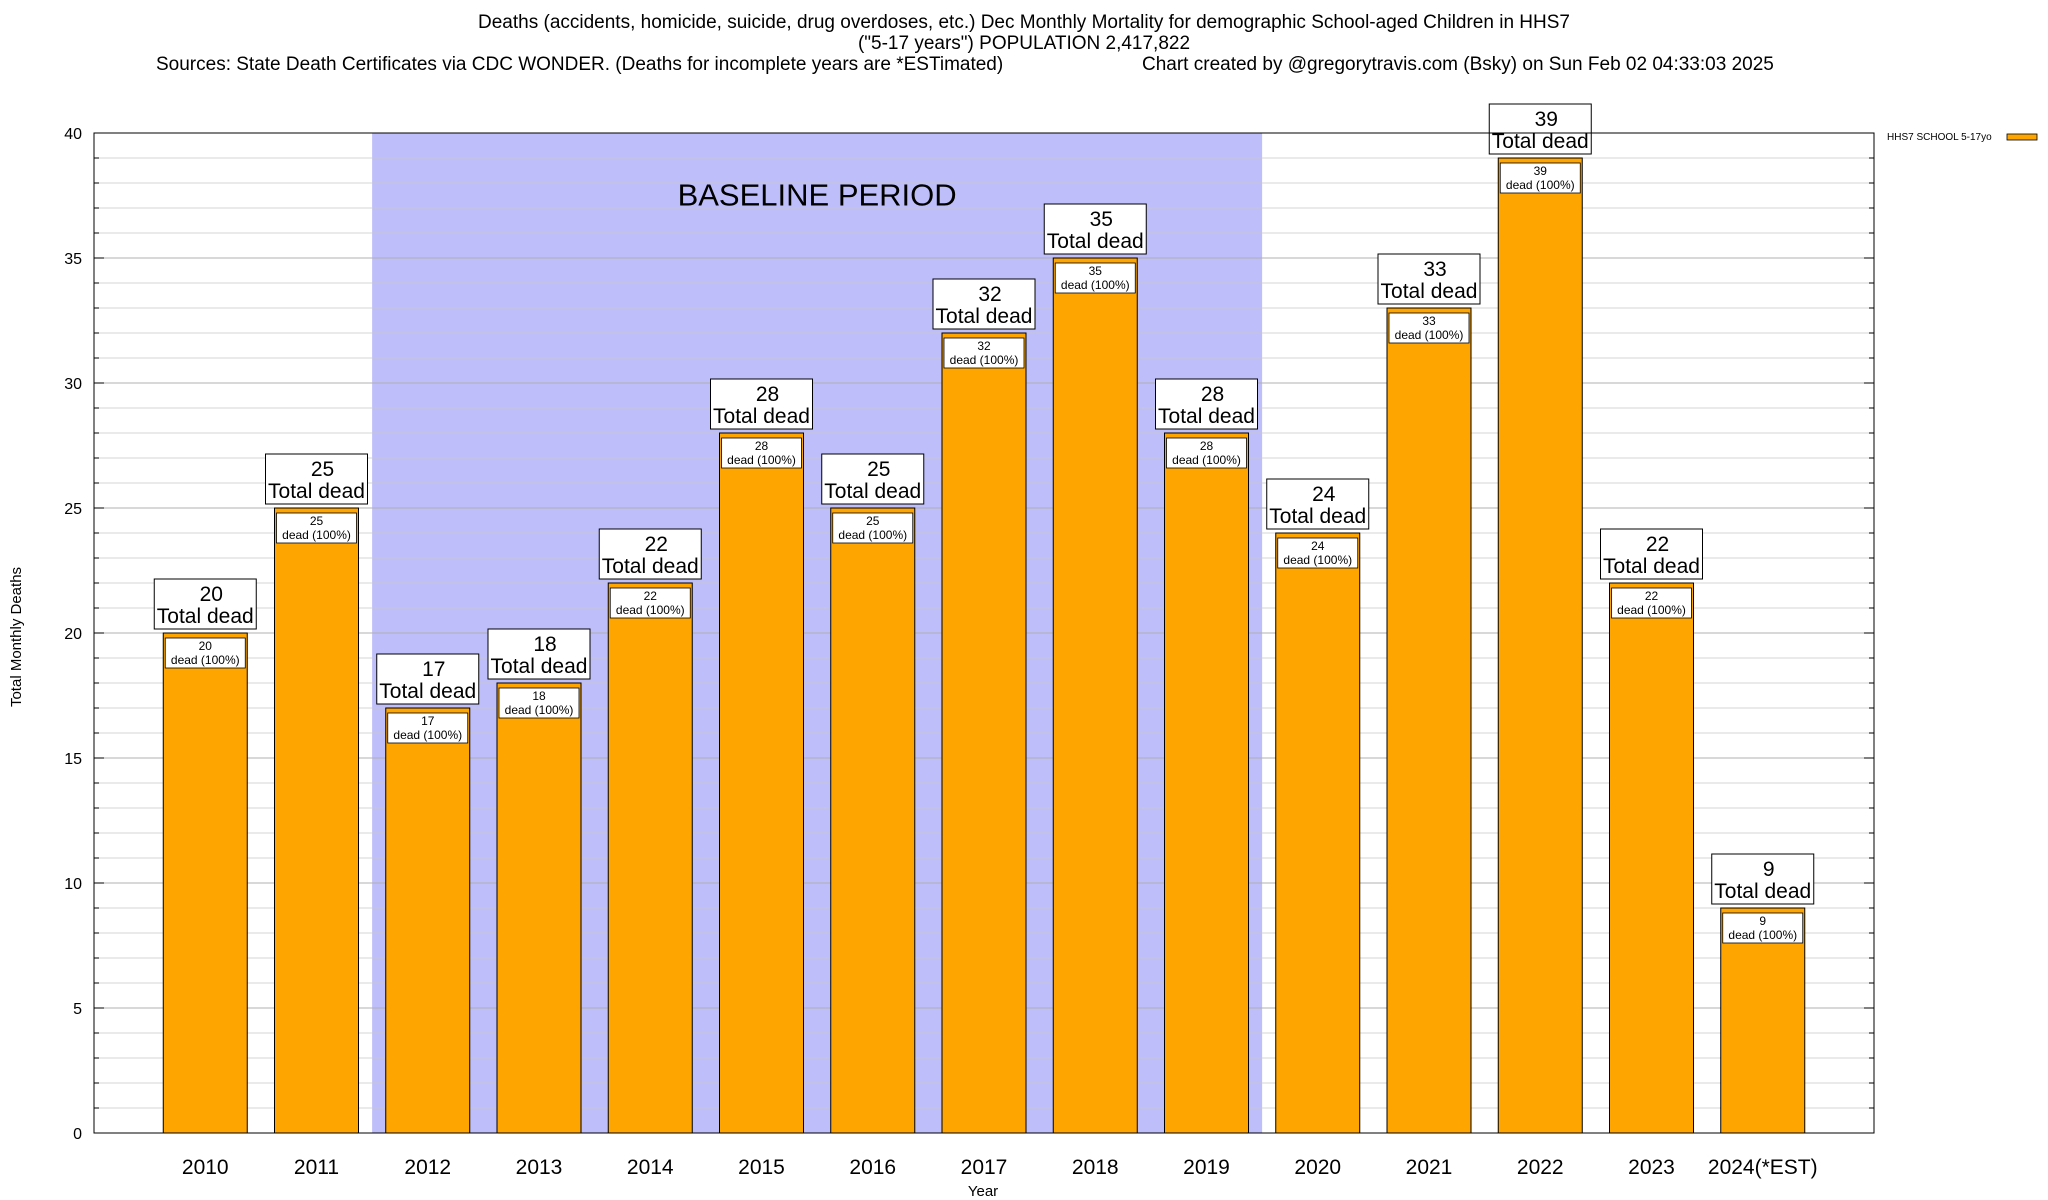 This screenshot has width=2048, height=1200. What do you see at coordinates (316, 1167) in the screenshot?
I see `x-tick-label: 2011` at bounding box center [316, 1167].